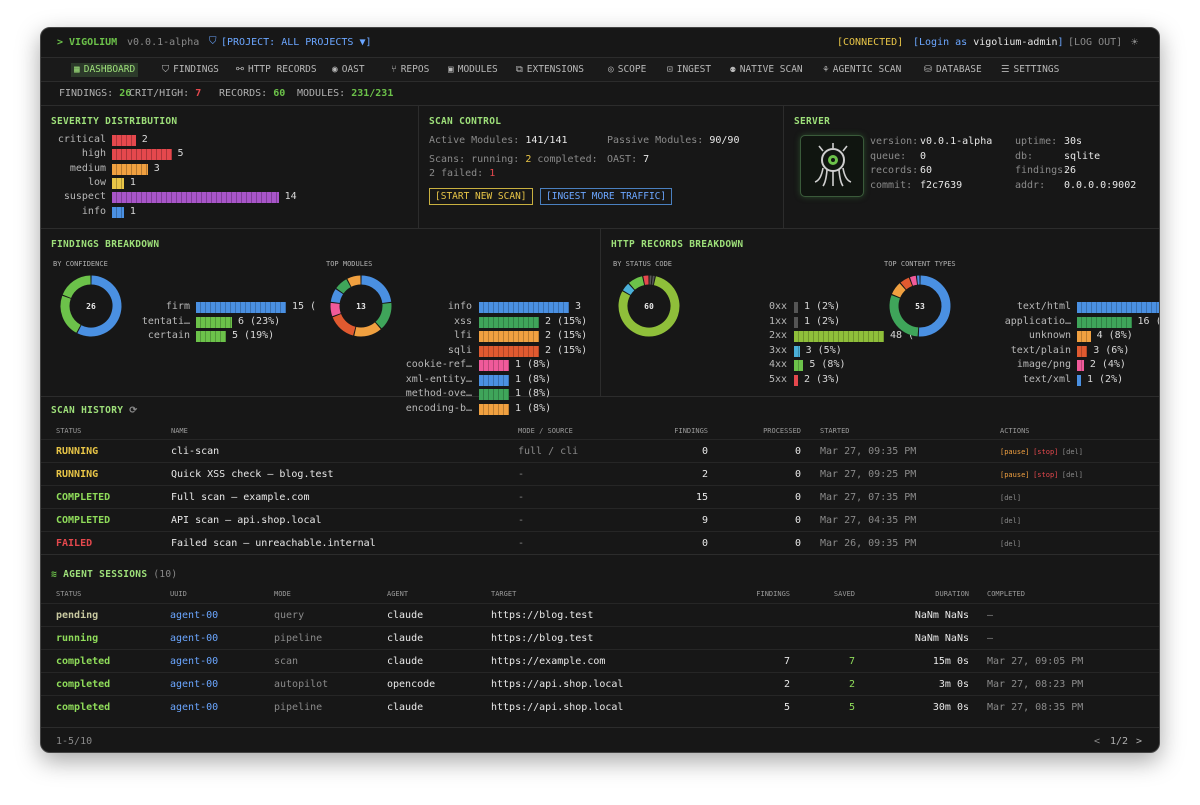 The width and height of the screenshot is (1200, 805). I want to click on status-donut-slice-4xx, so click(637, 283).